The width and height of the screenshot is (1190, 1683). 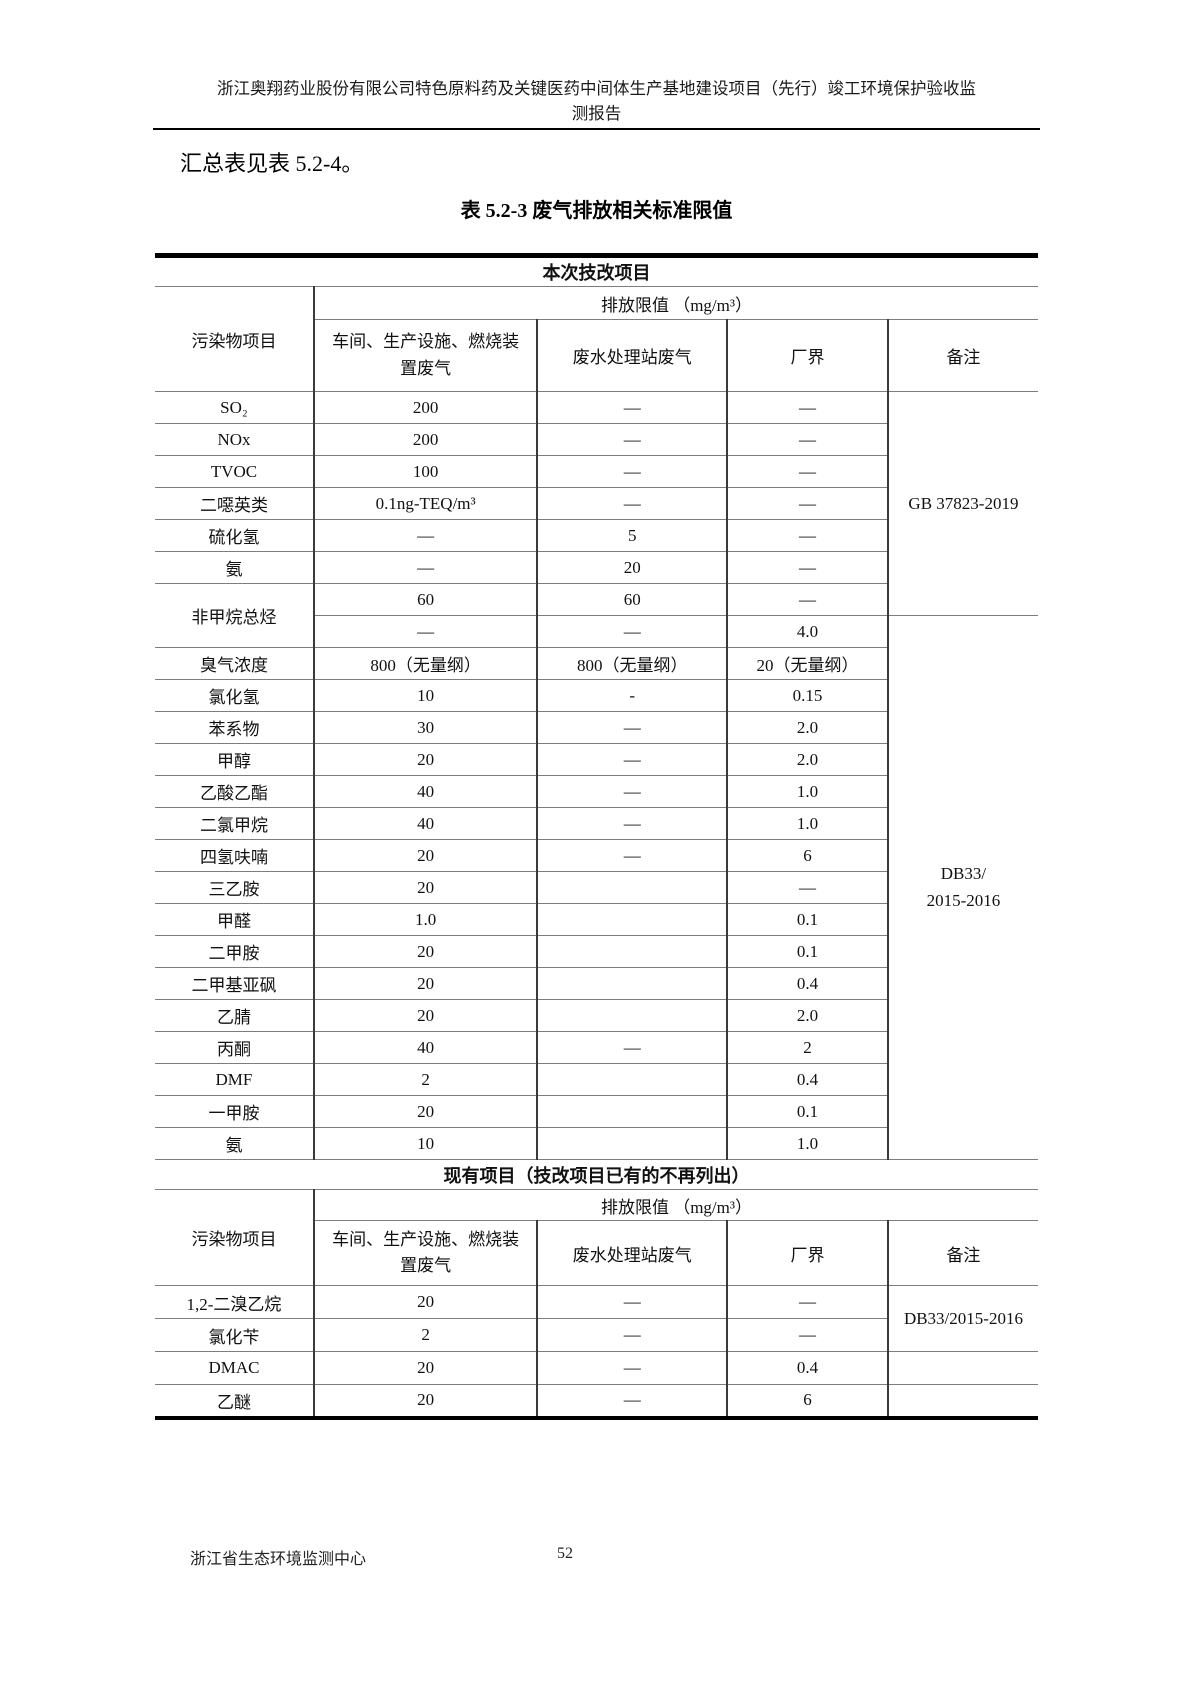 What do you see at coordinates (962, 1253) in the screenshot?
I see `section2-header-remark: 备注` at bounding box center [962, 1253].